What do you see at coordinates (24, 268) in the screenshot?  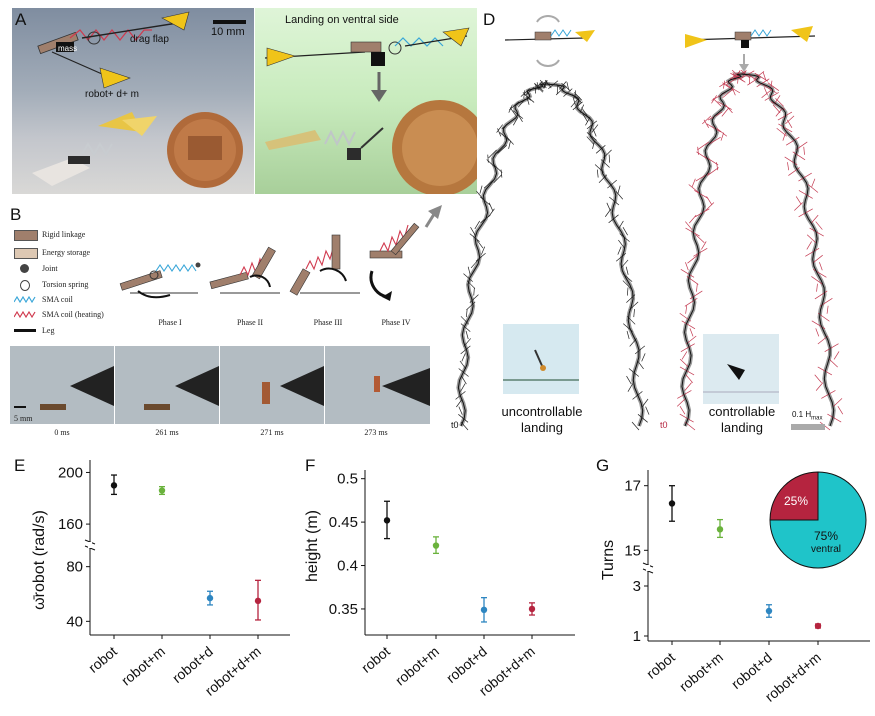 I see `joint-icon` at bounding box center [24, 268].